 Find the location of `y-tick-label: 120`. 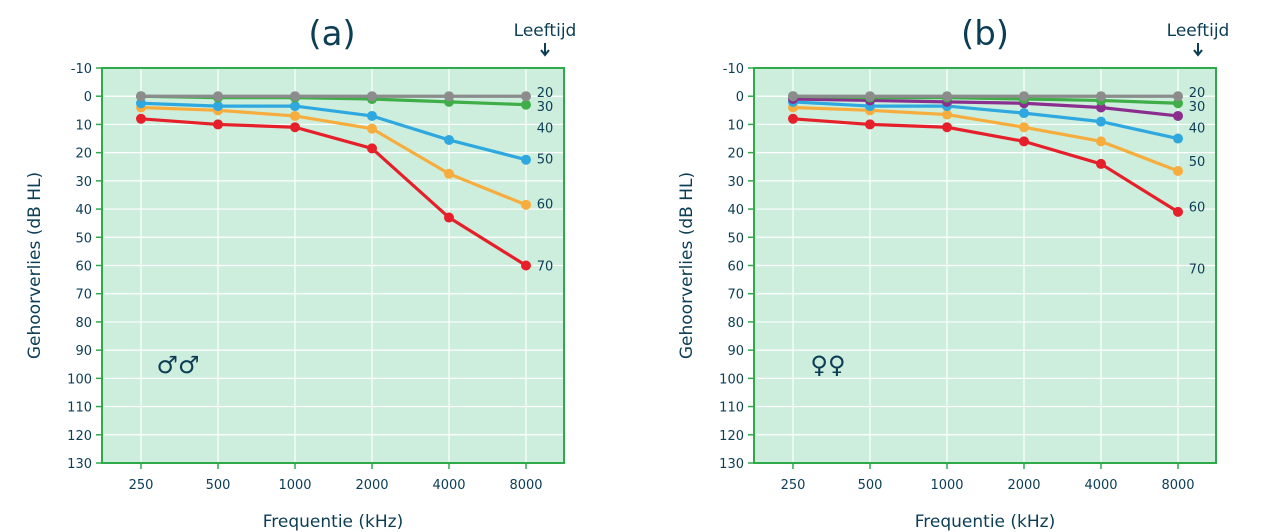

y-tick-label: 120 is located at coordinates (731, 436).